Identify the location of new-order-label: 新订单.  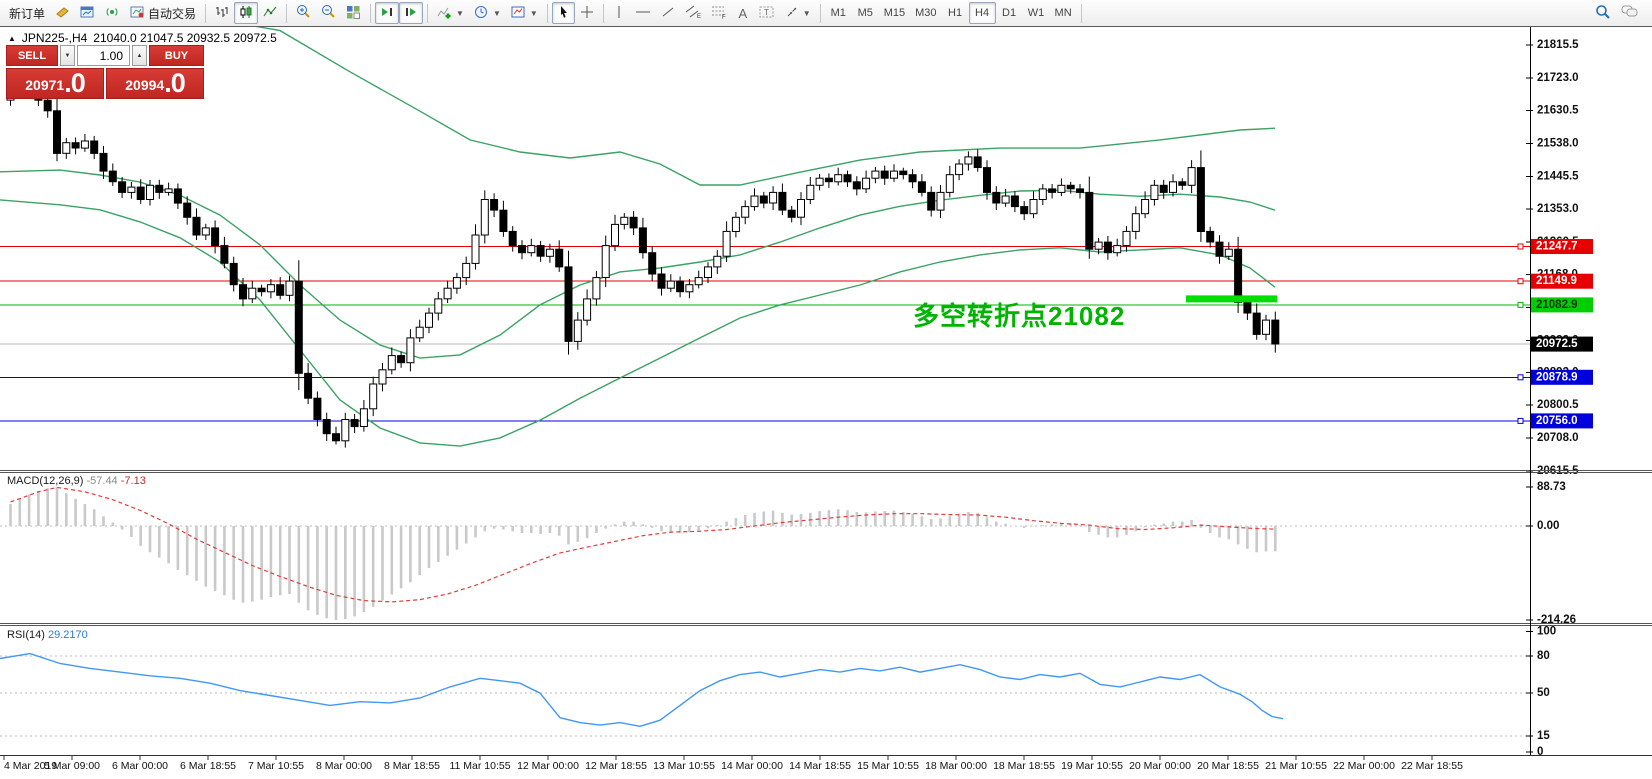
(27, 13).